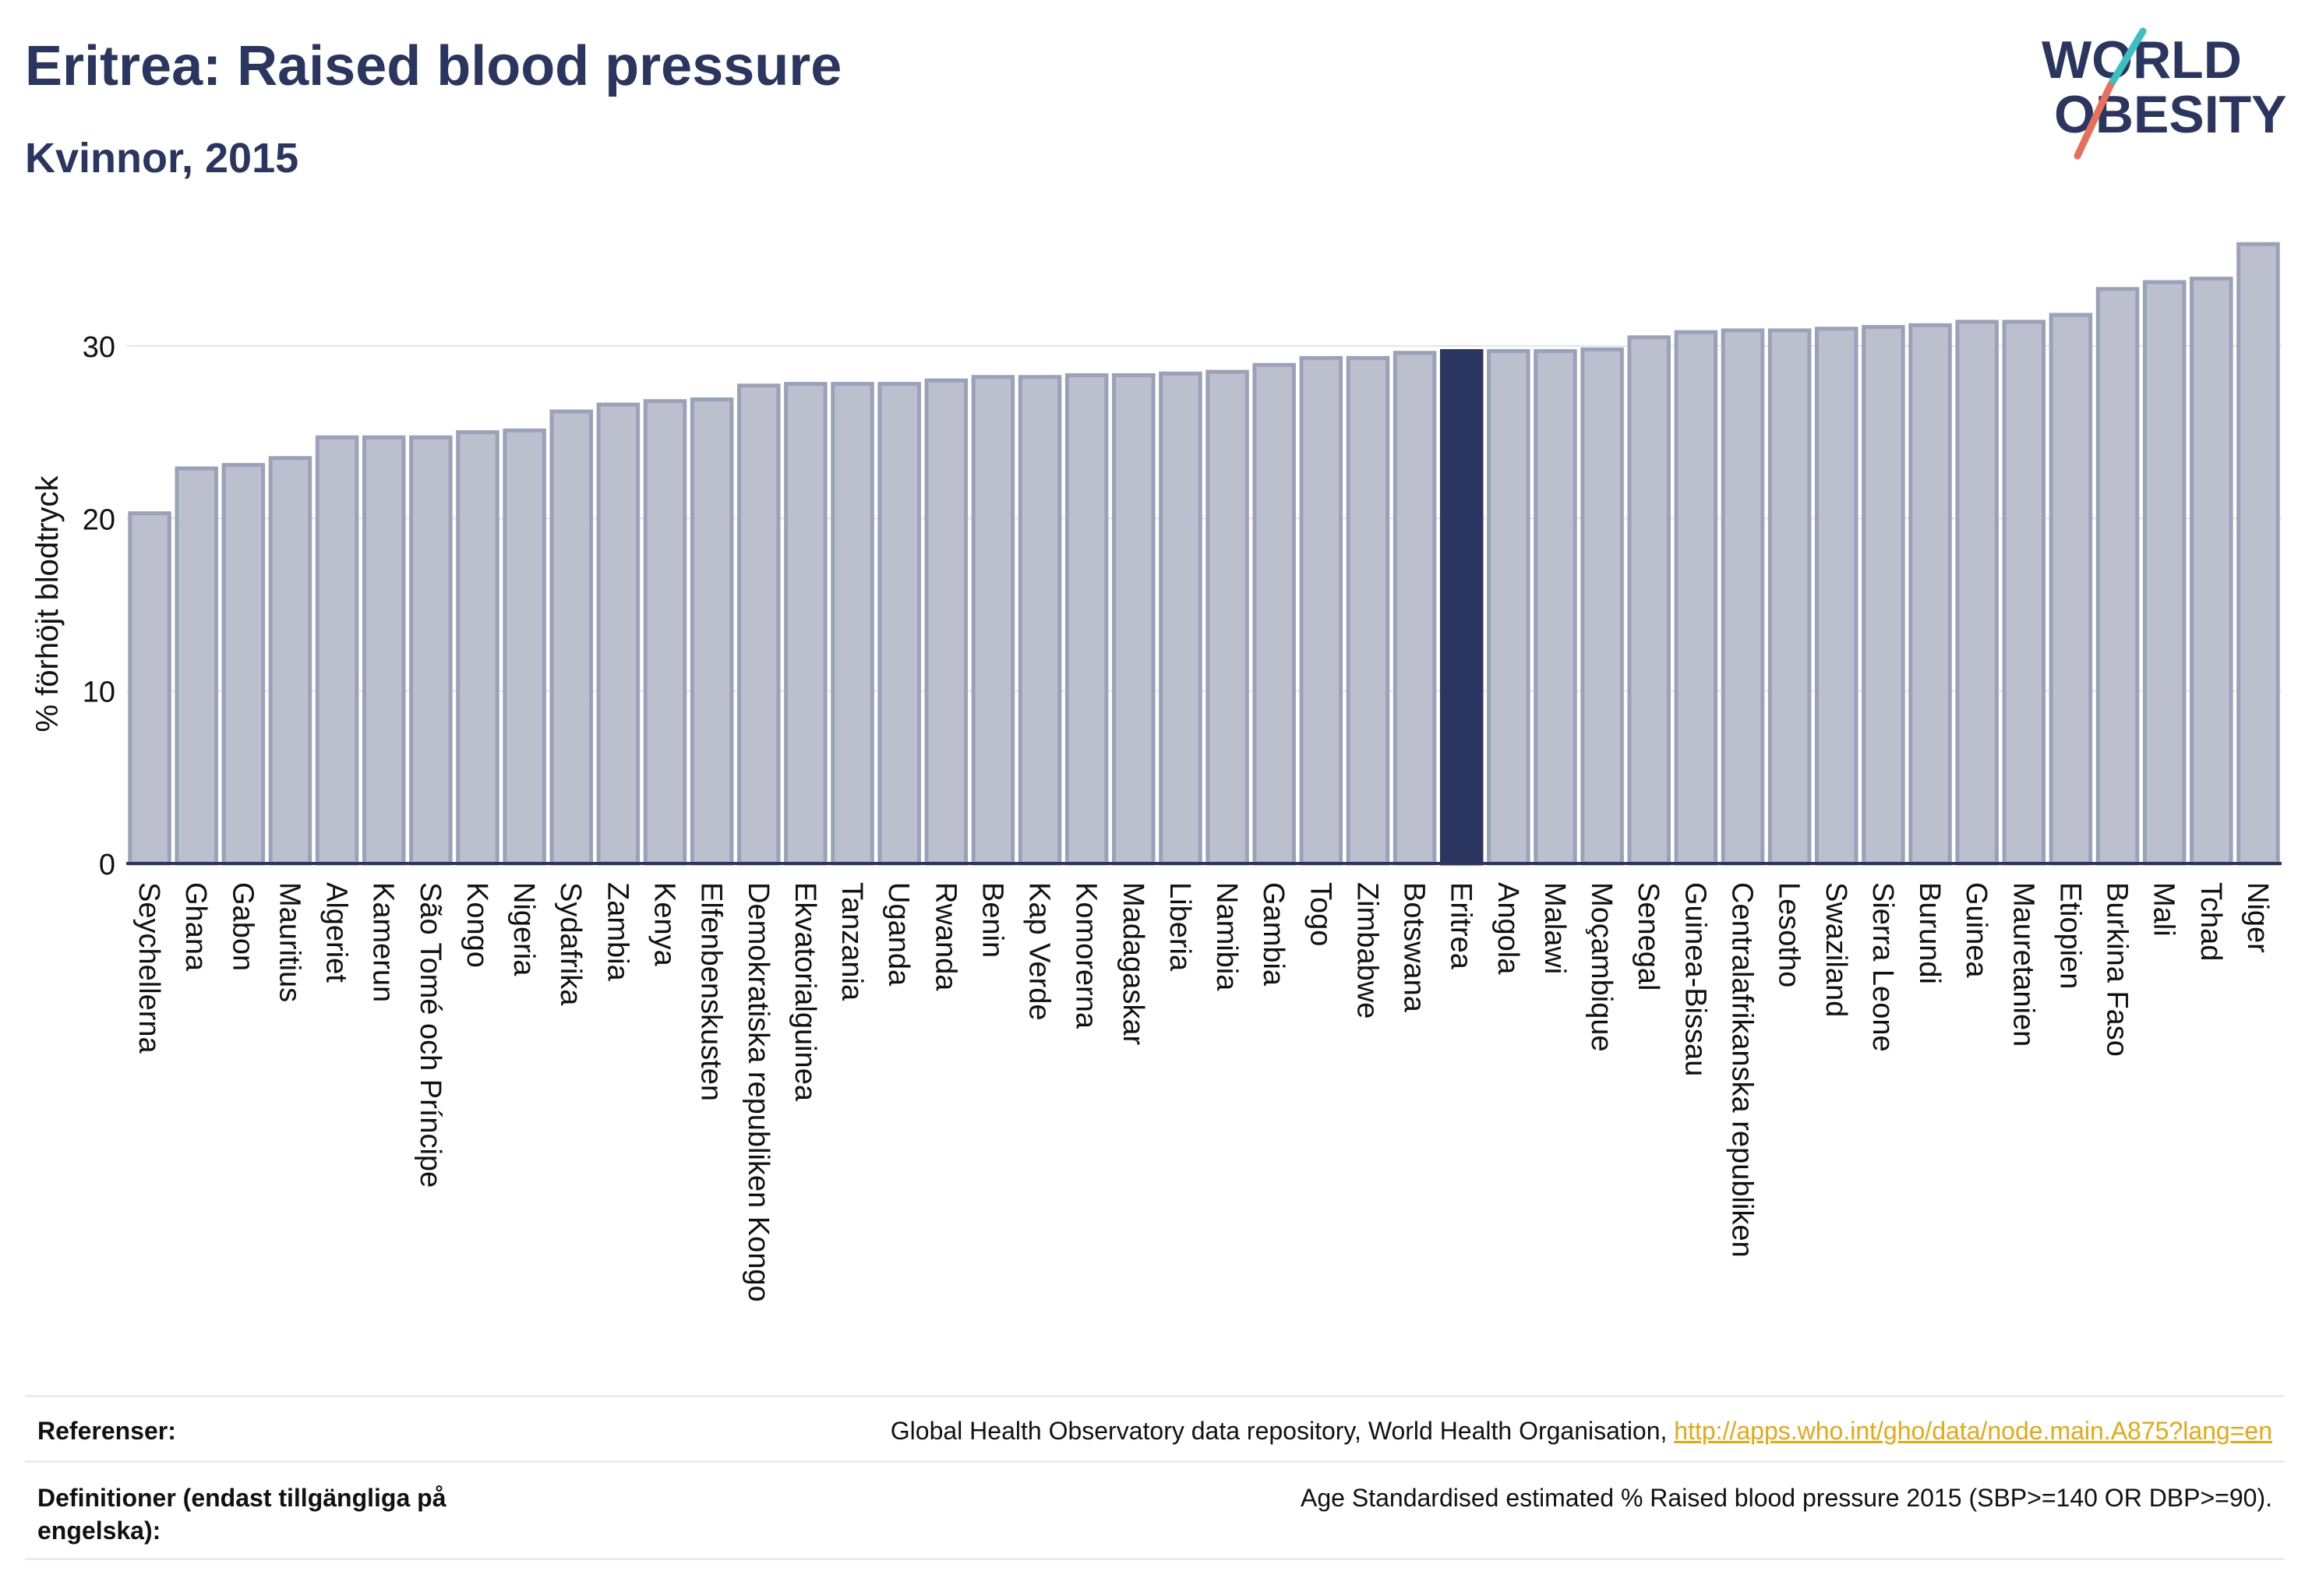 This screenshot has height=1596, width=2305. Describe the element at coordinates (1883, 595) in the screenshot. I see `bar-sierra-leone` at that location.